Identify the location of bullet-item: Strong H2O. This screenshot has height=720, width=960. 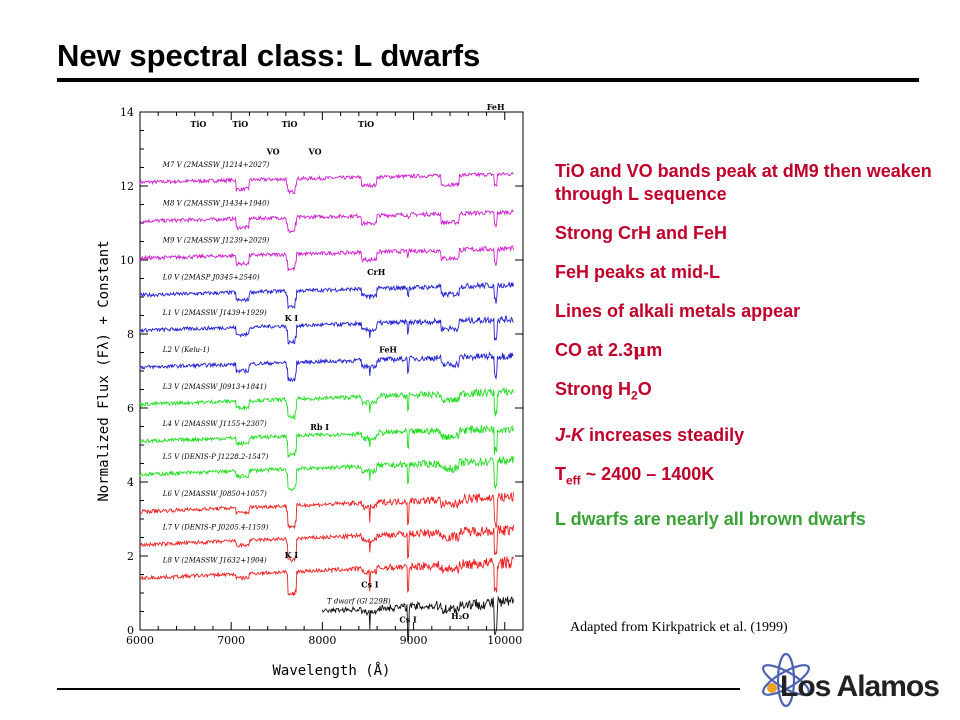
(755, 393).